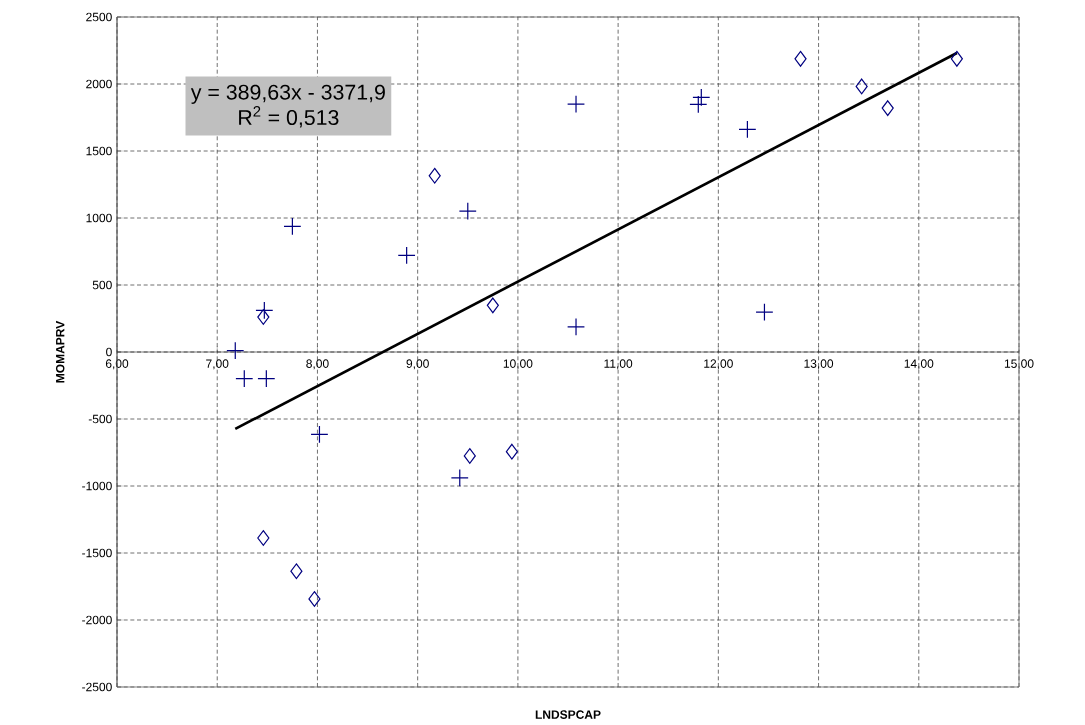 The width and height of the screenshot is (1085, 725). What do you see at coordinates (97, 553) in the screenshot?
I see `y-tick-label: -1500` at bounding box center [97, 553].